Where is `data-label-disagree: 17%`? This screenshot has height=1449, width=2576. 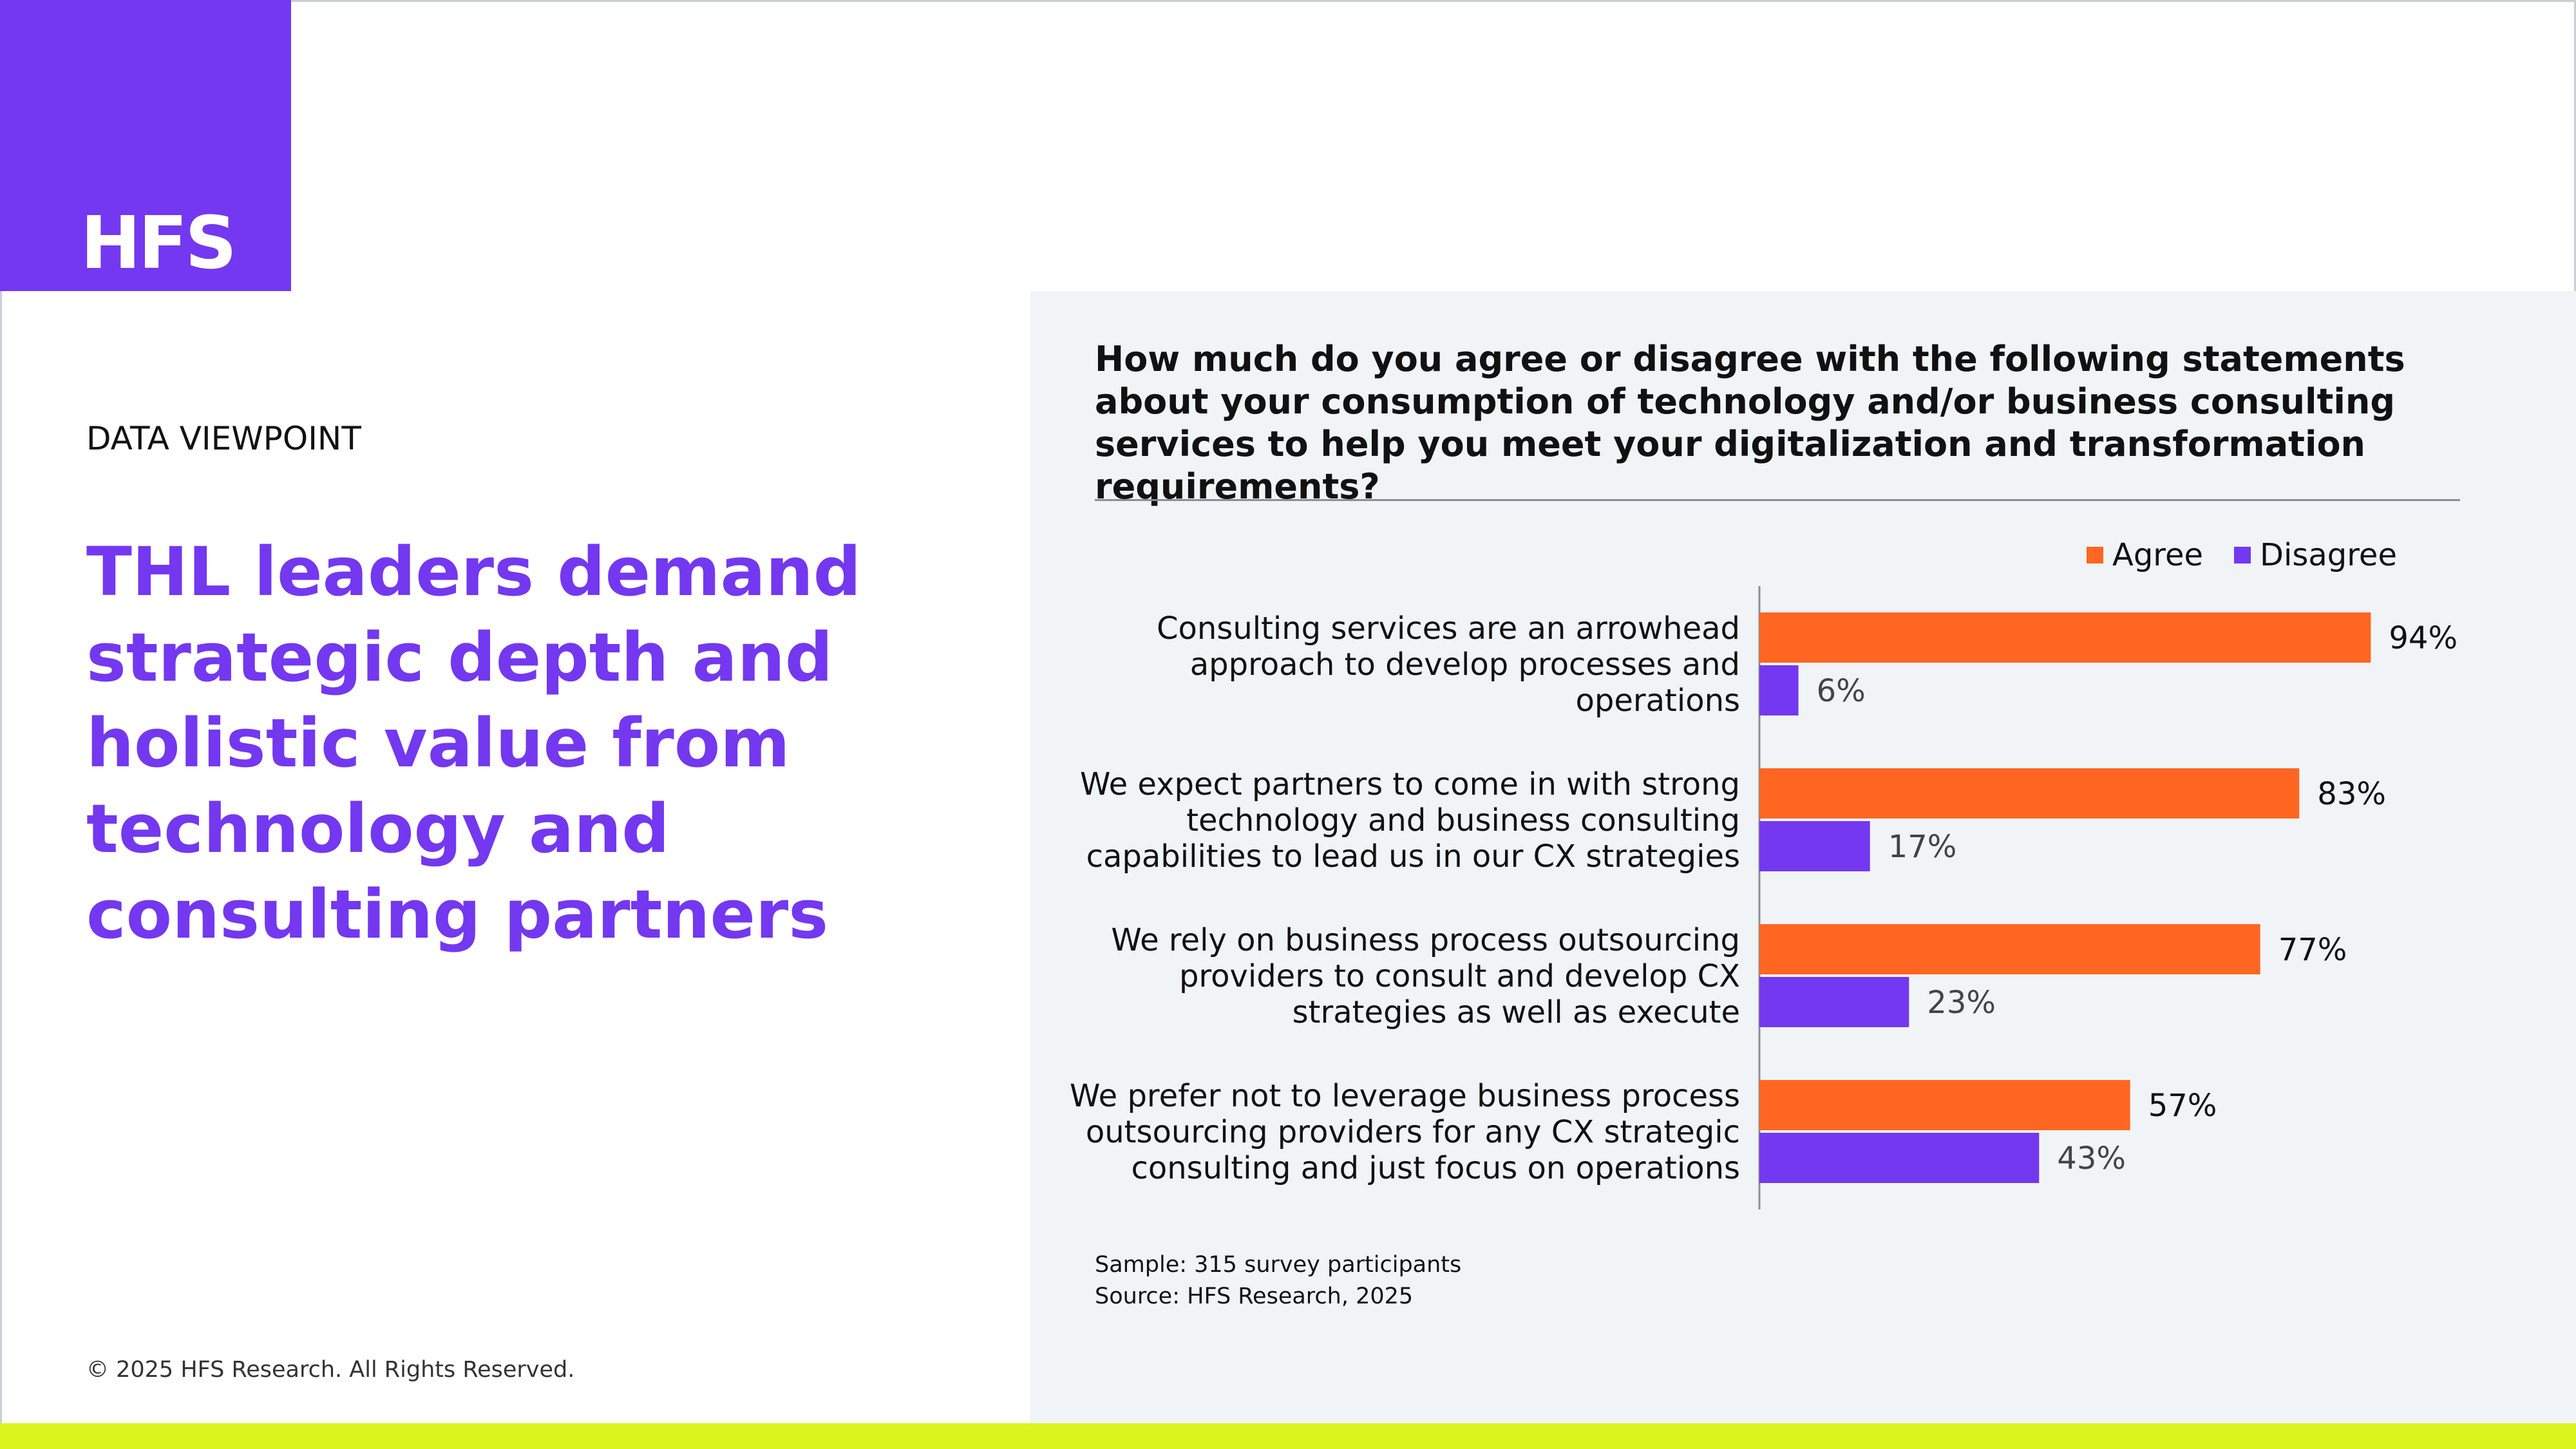 data-label-disagree: 17% is located at coordinates (1923, 847).